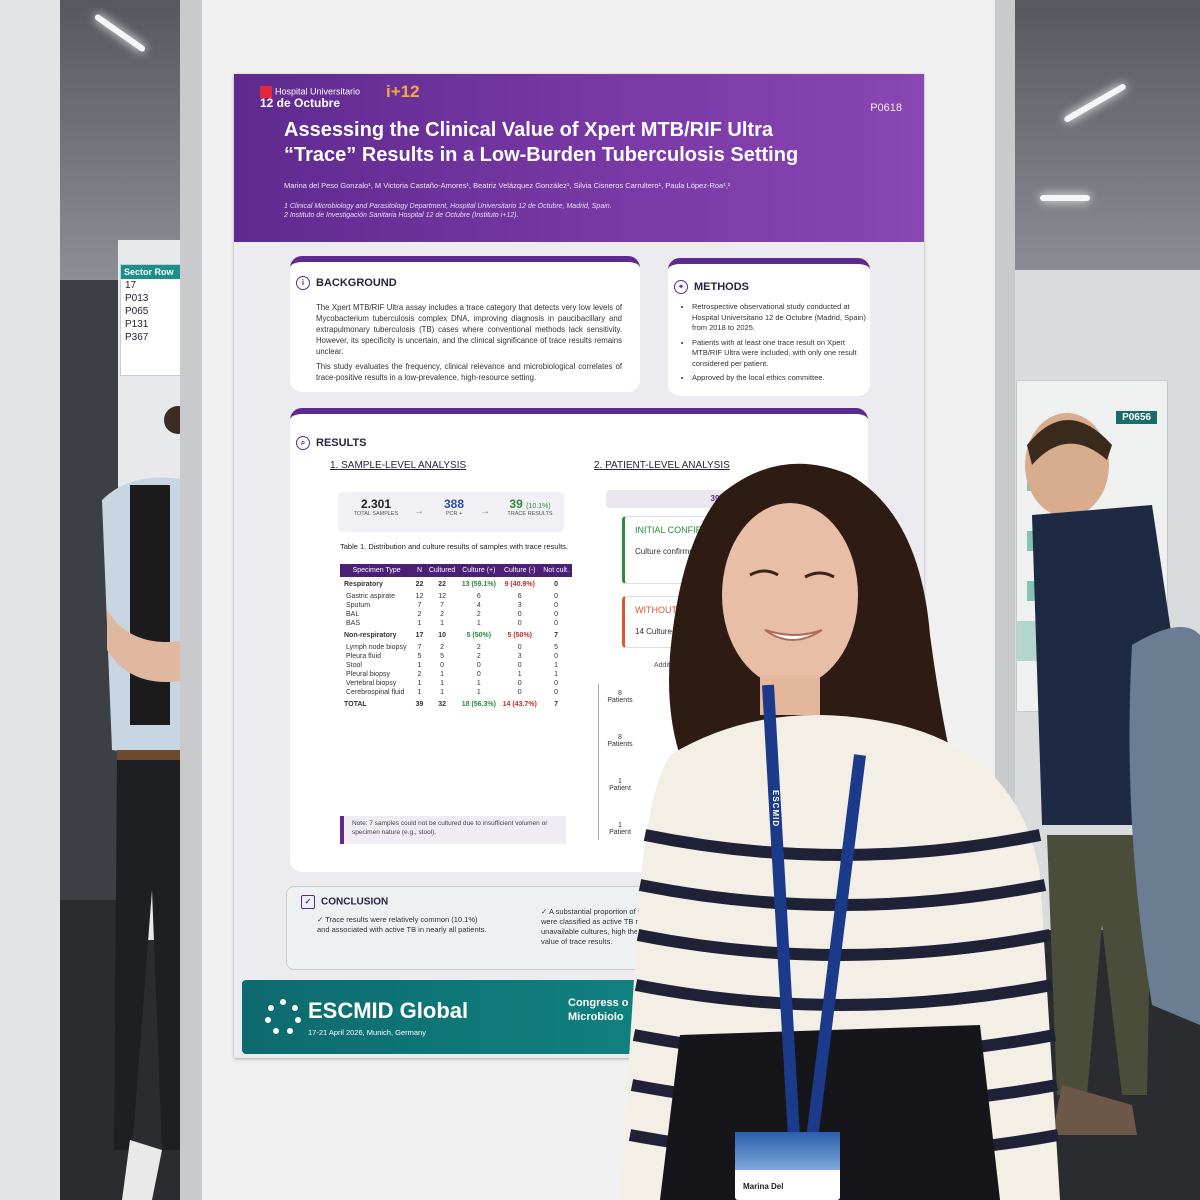  What do you see at coordinates (191, 600) in the screenshot?
I see `board-frame` at bounding box center [191, 600].